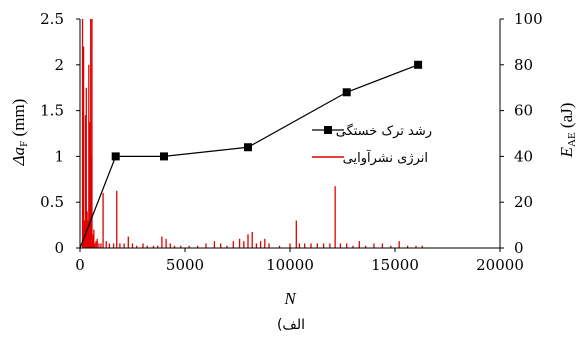  What do you see at coordinates (566, 118) in the screenshot?
I see `y-right-axis-title-unit: (aJ)` at bounding box center [566, 118].